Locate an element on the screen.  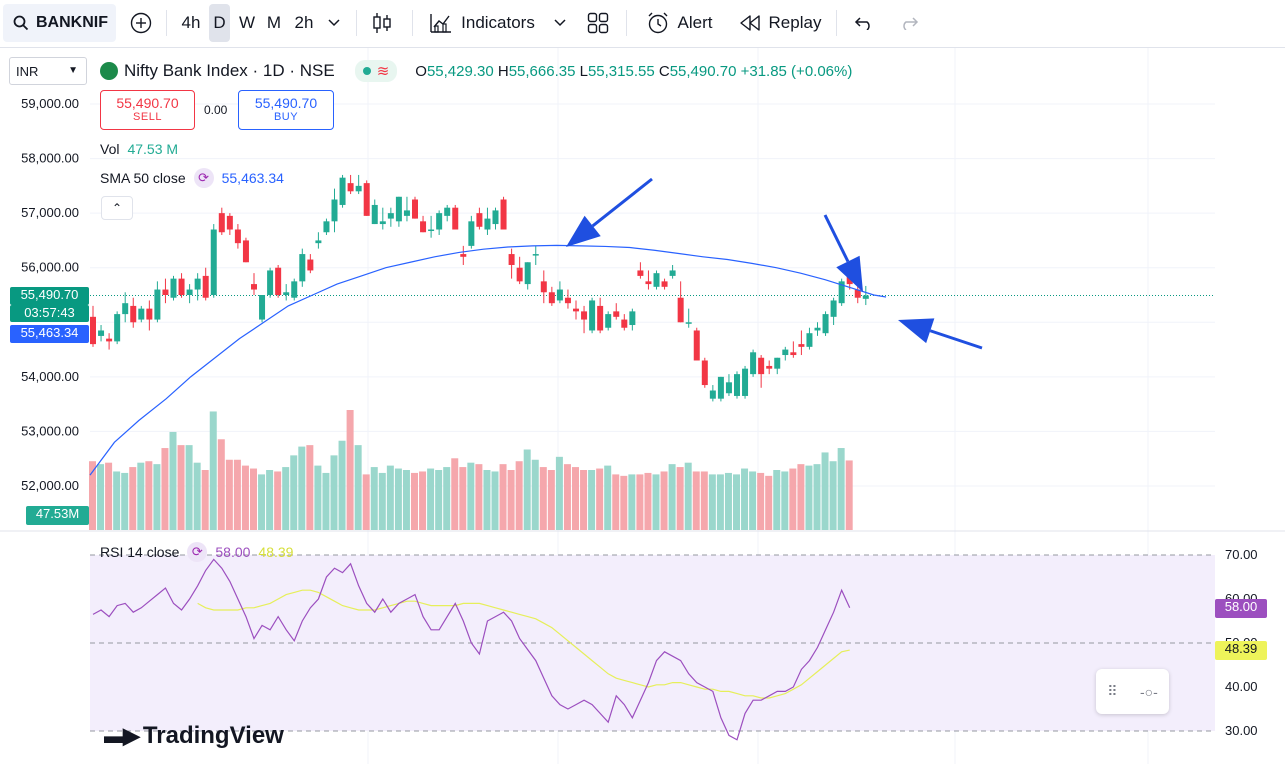
interval-w: W is located at coordinates (247, 22).